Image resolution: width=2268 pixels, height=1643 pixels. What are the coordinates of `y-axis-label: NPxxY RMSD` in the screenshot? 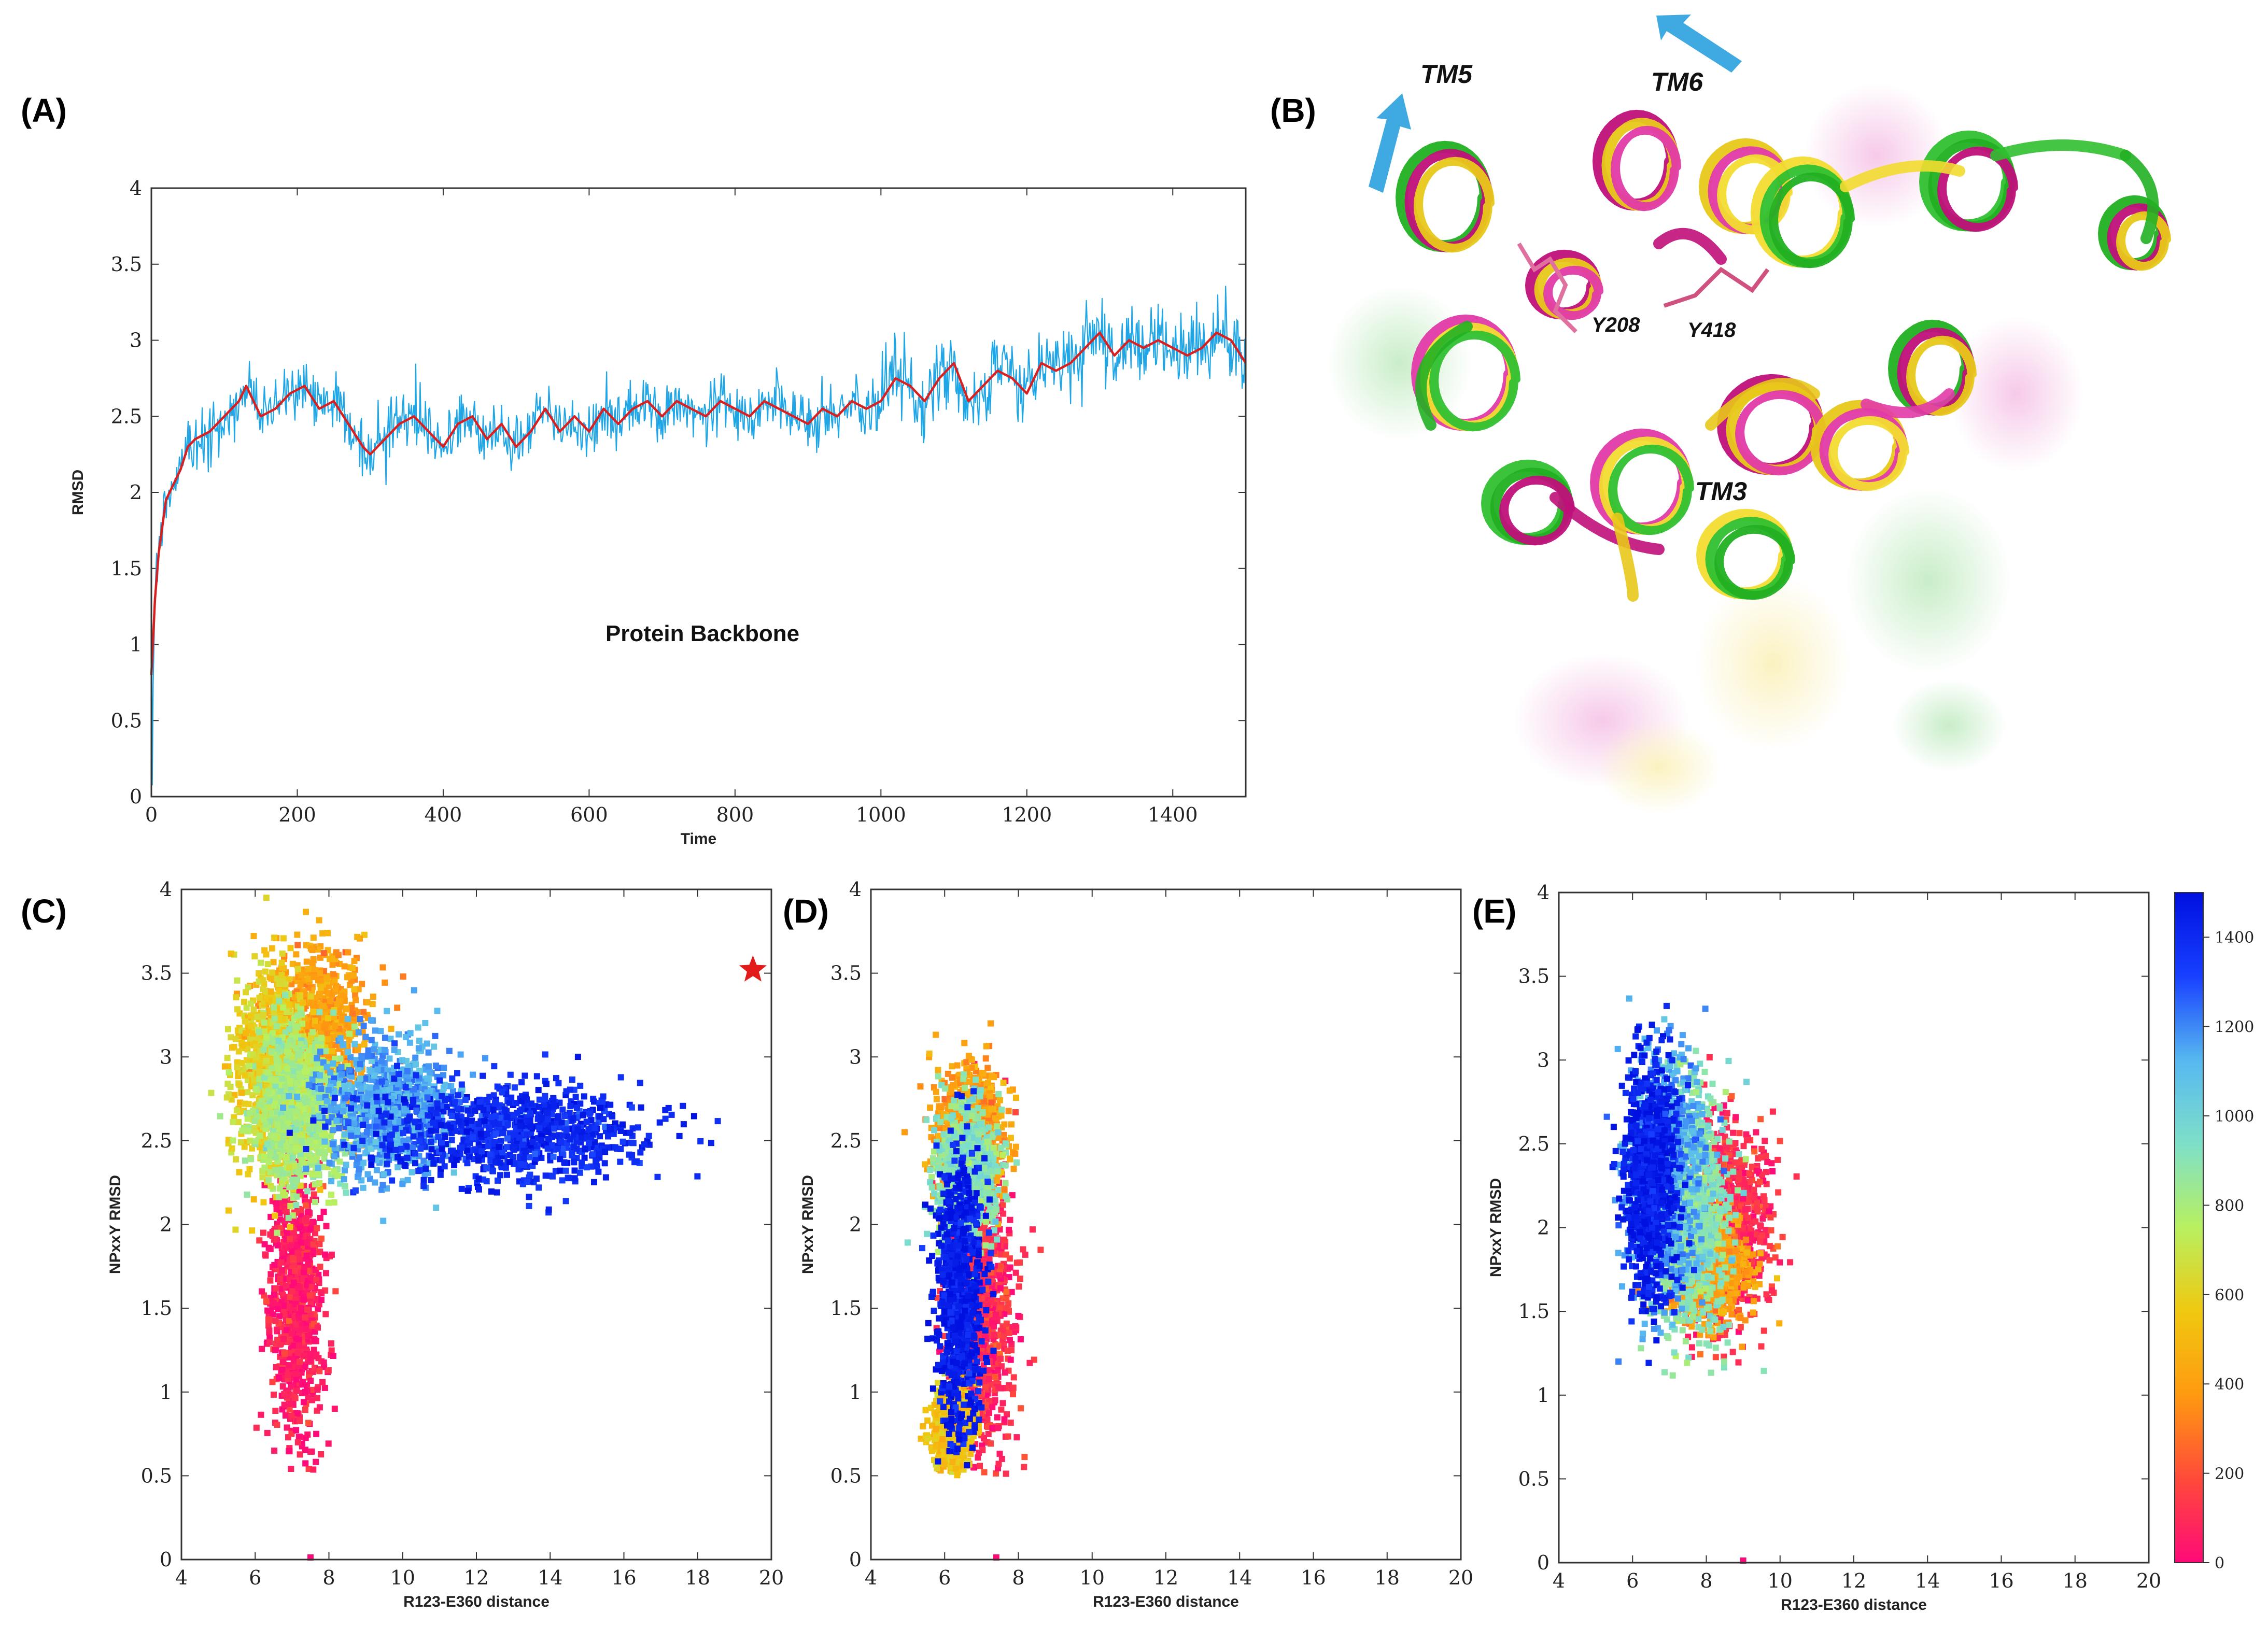 It's located at (115, 1224).